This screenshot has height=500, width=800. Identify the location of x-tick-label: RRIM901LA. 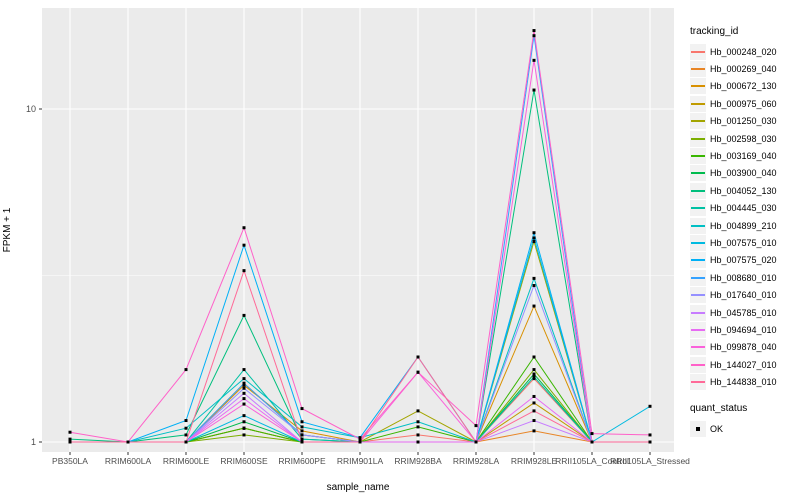
(360, 461).